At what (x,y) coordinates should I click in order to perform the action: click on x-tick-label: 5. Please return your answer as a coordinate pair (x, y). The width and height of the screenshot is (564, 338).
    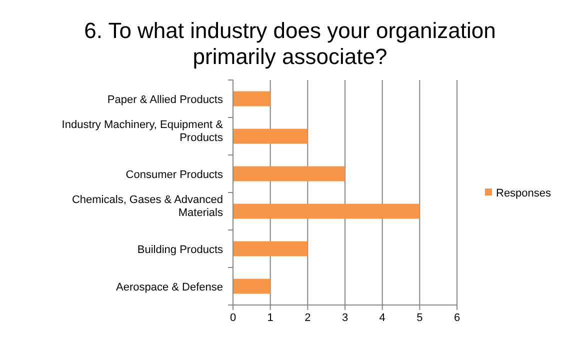
    Looking at the image, I should click on (419, 318).